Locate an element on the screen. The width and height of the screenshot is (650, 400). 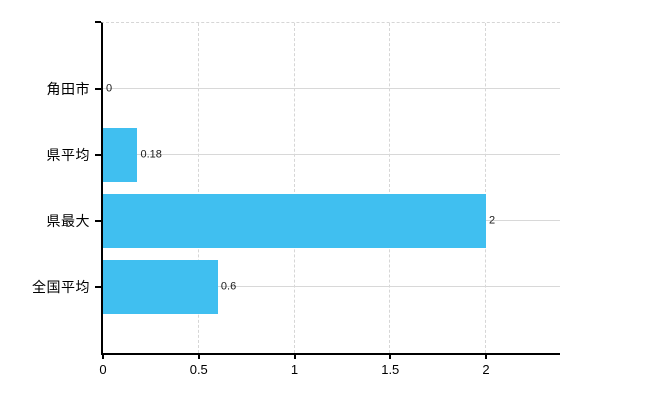
bar-value-label: 2 is located at coordinates (492, 220).